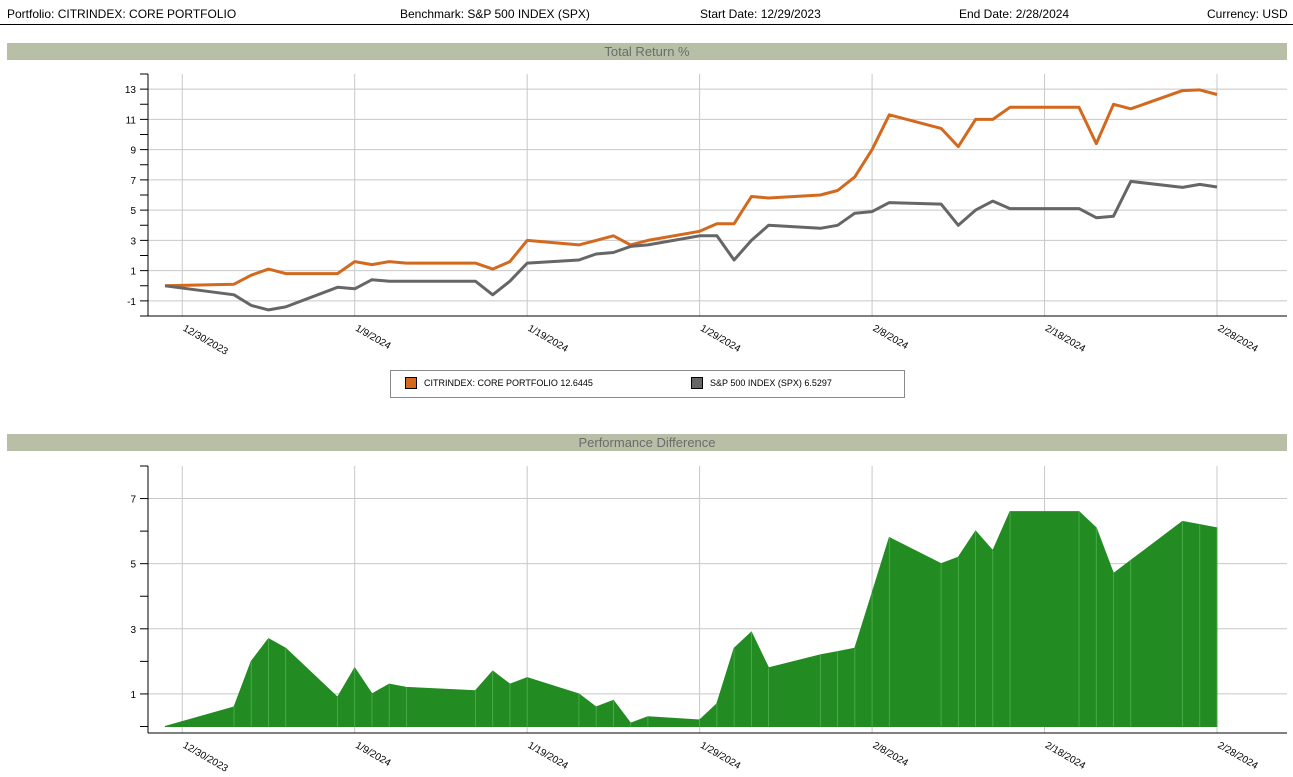  Describe the element at coordinates (205, 757) in the screenshot. I see `x-tick-label-1-0: 12/30/2023` at that location.